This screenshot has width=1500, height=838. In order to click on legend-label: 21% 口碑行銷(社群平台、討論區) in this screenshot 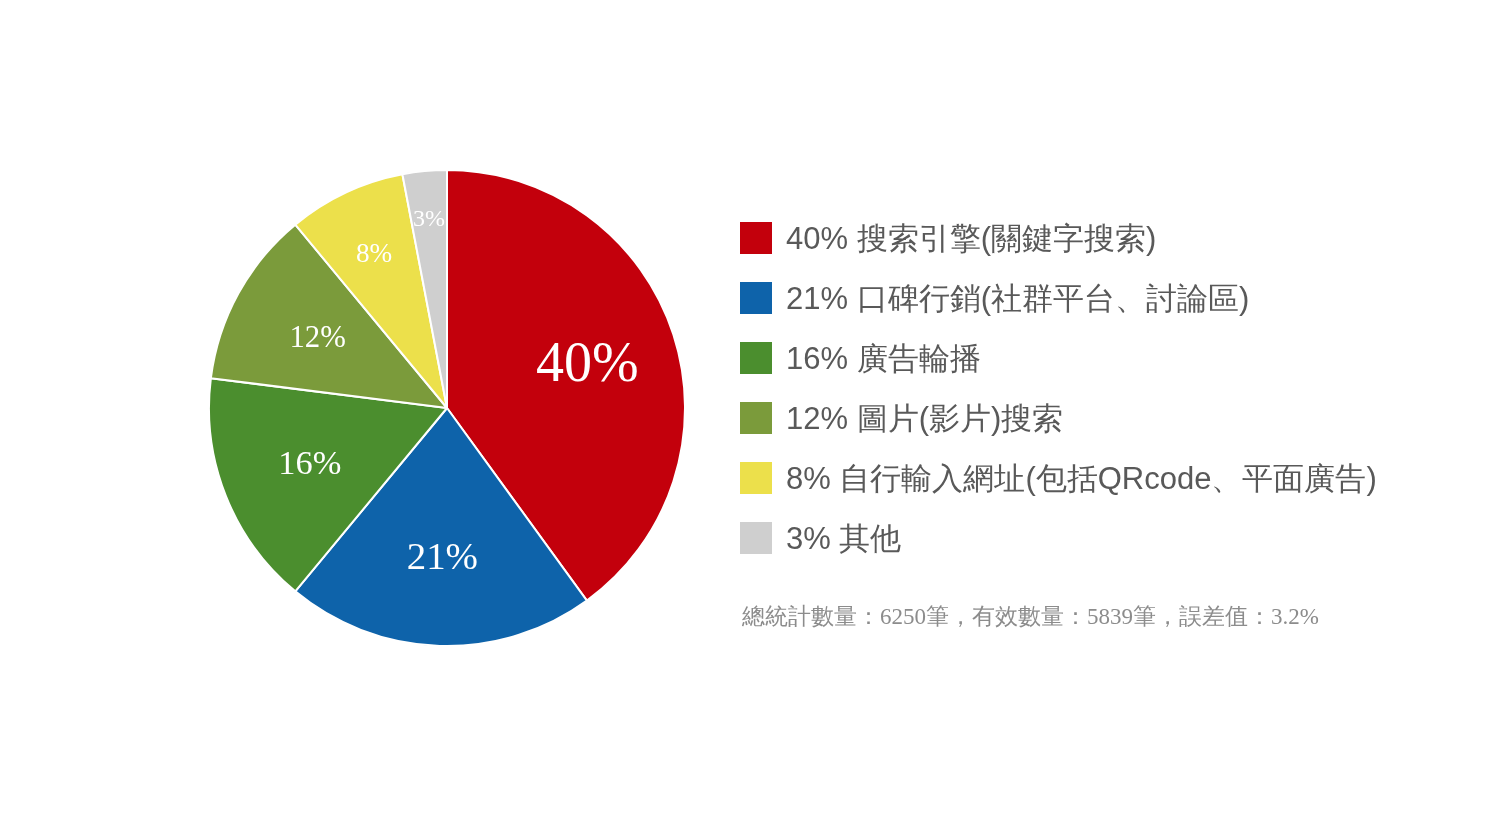, I will do `click(1018, 298)`.